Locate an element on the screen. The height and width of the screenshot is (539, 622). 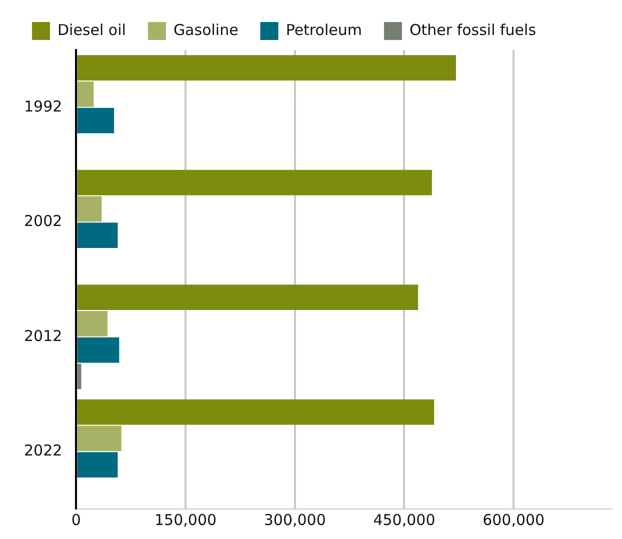
y-tick-label: 2022 is located at coordinates (43, 451).